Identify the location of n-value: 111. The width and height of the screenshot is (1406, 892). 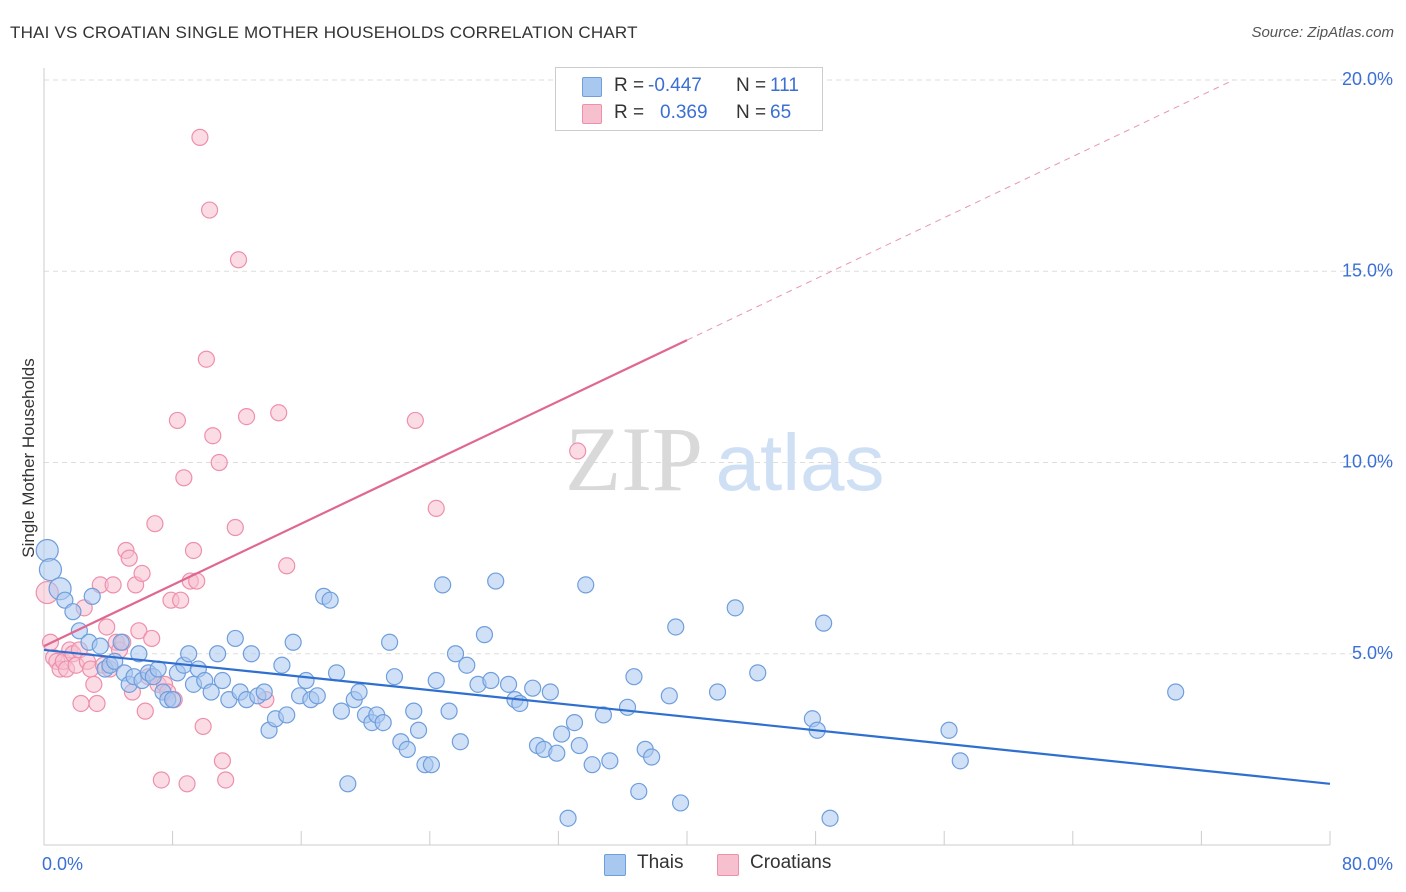
(784, 85).